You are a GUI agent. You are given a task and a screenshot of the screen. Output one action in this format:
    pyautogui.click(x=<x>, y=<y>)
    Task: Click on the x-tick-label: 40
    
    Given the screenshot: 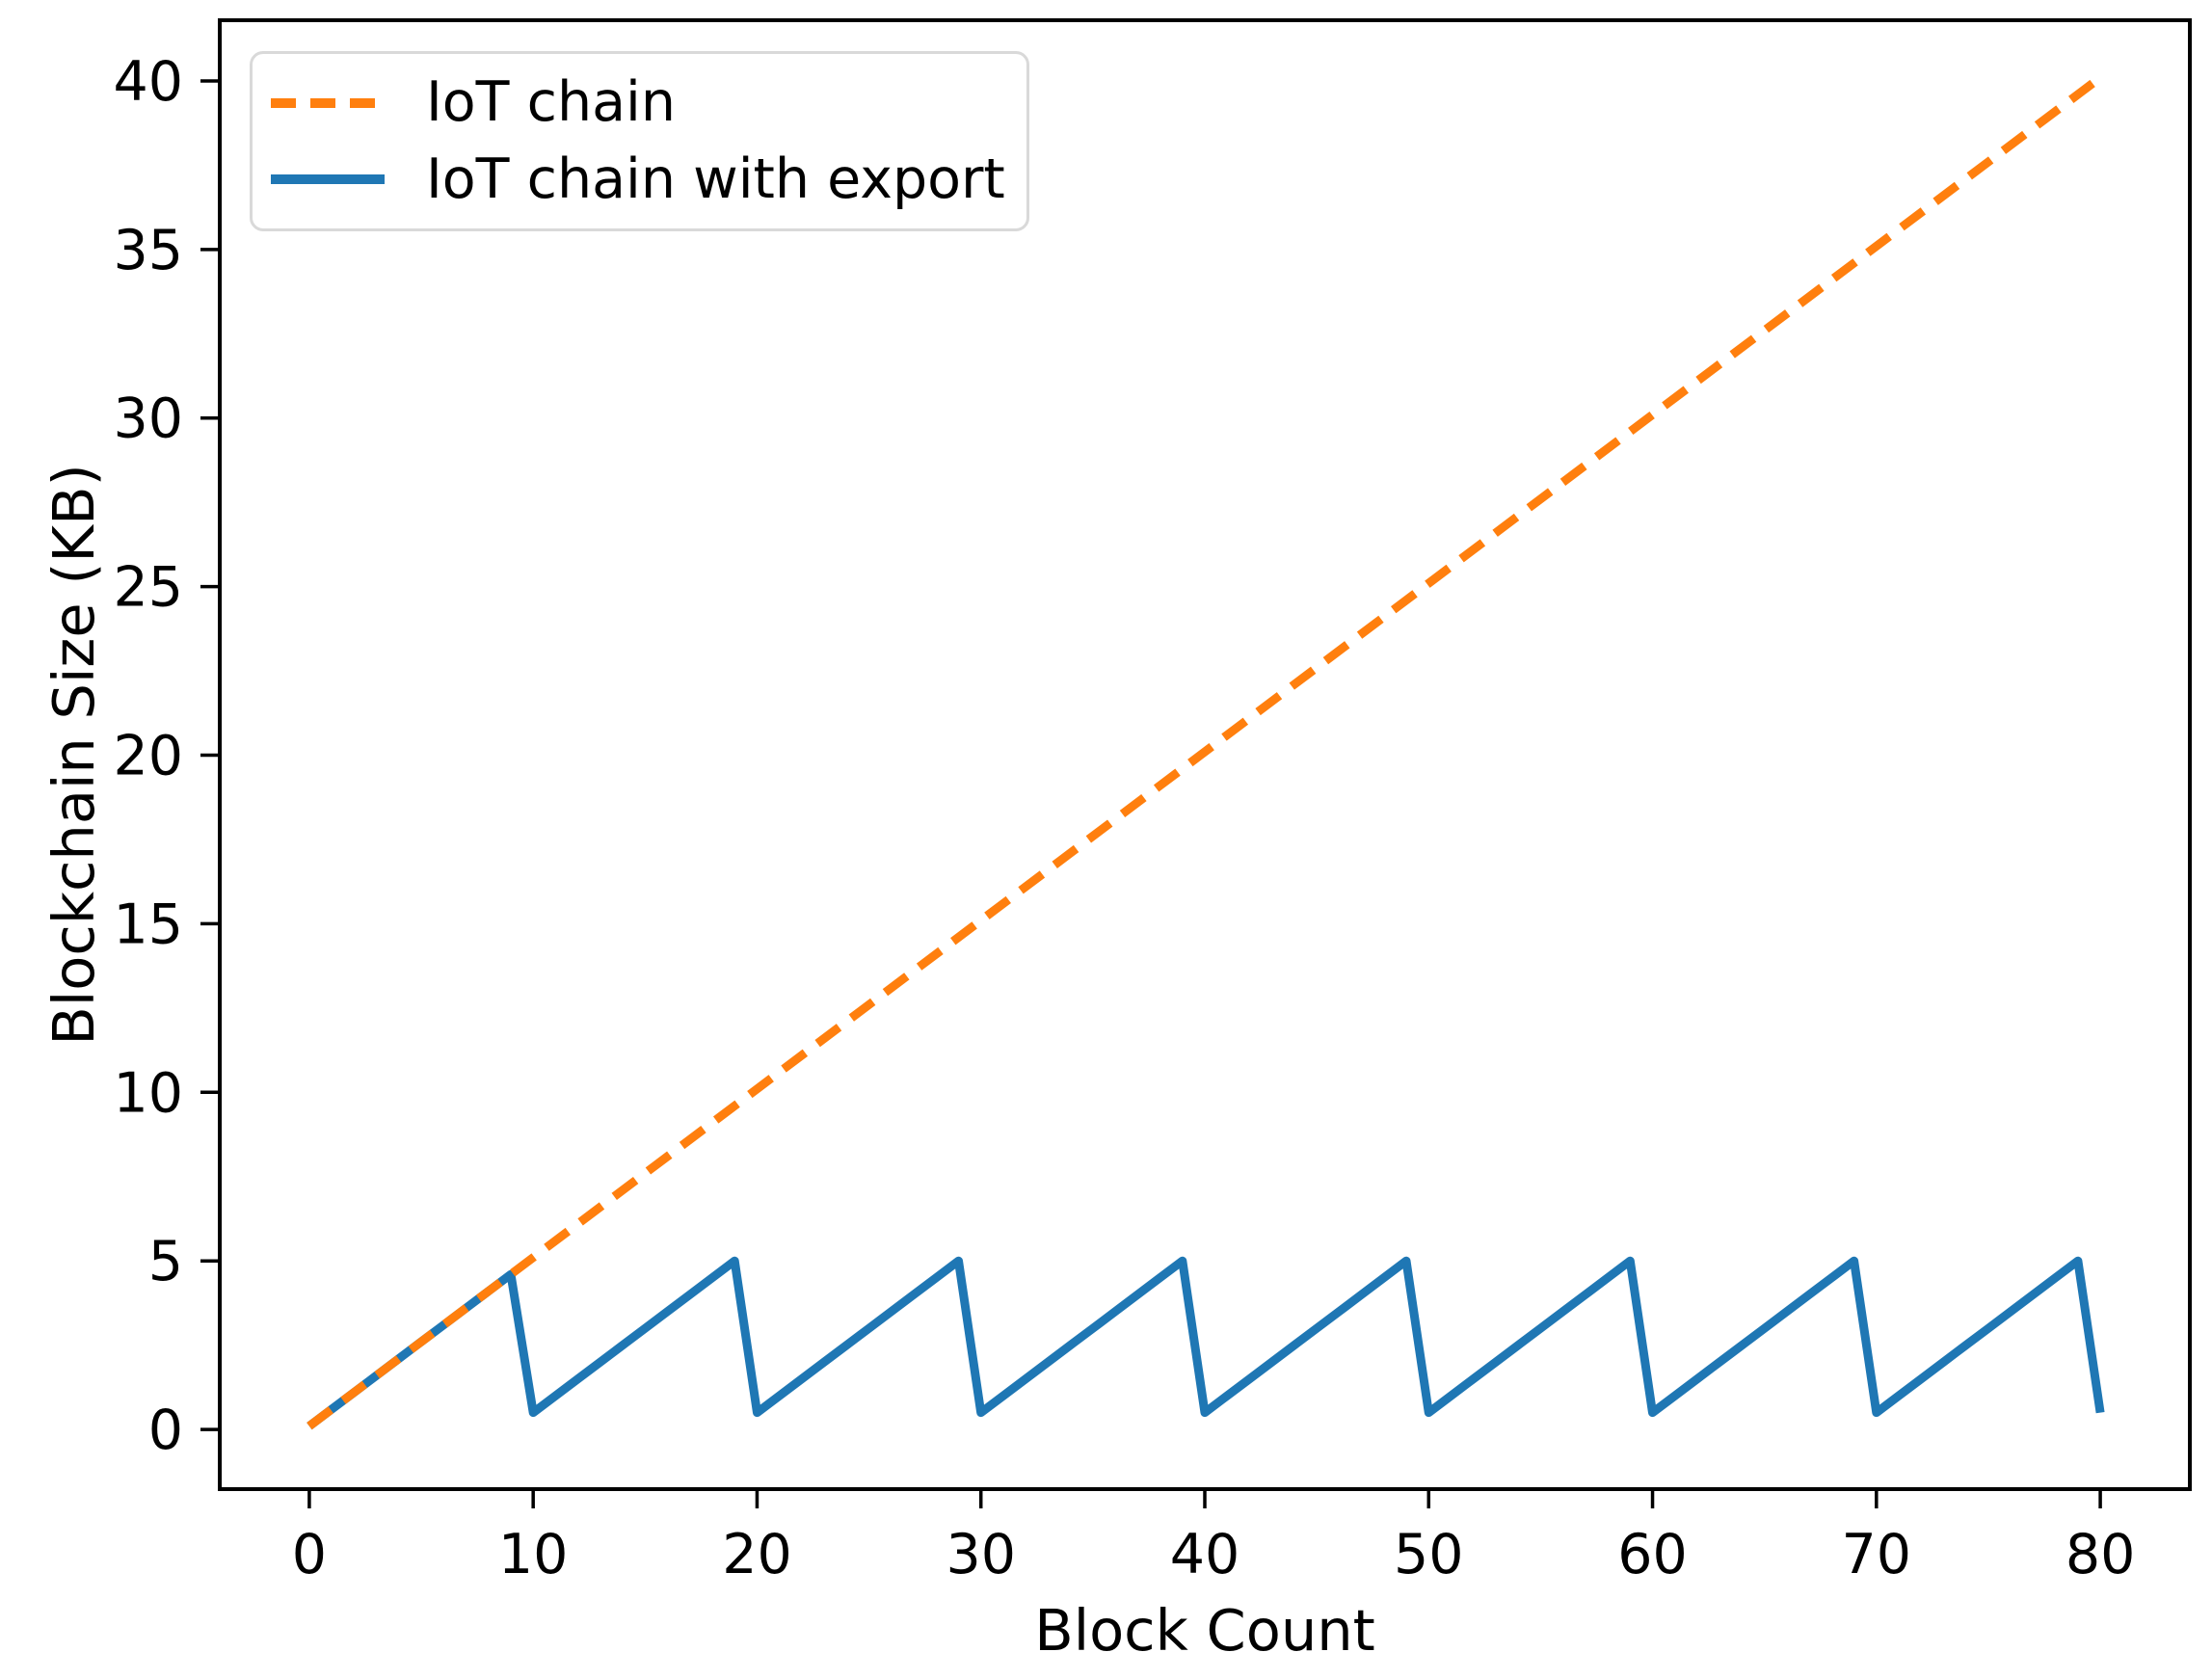 What is the action you would take?
    pyautogui.click(x=1205, y=1554)
    